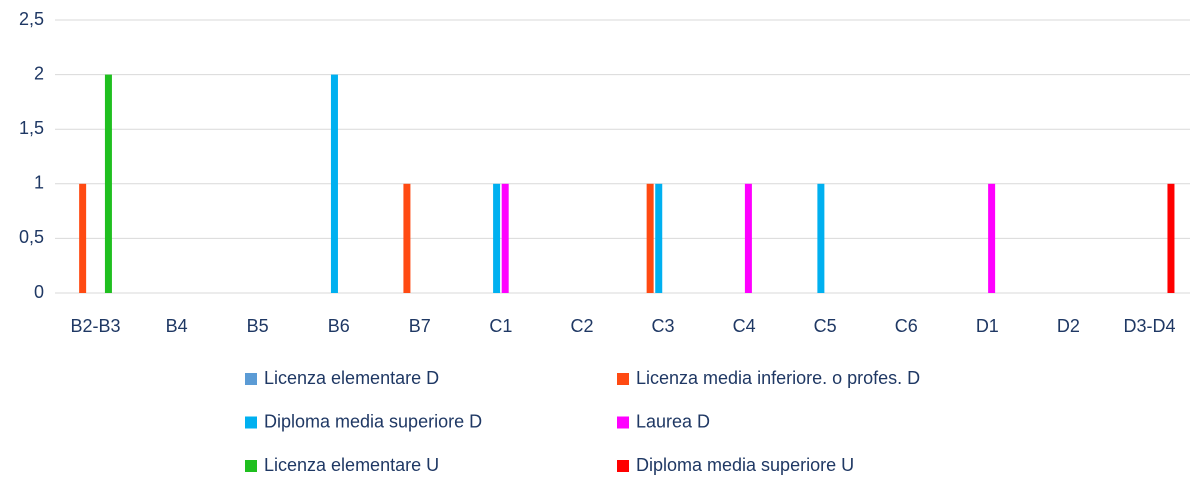 The image size is (1195, 489). What do you see at coordinates (96, 326) in the screenshot?
I see `x-tick-label: B2-B3` at bounding box center [96, 326].